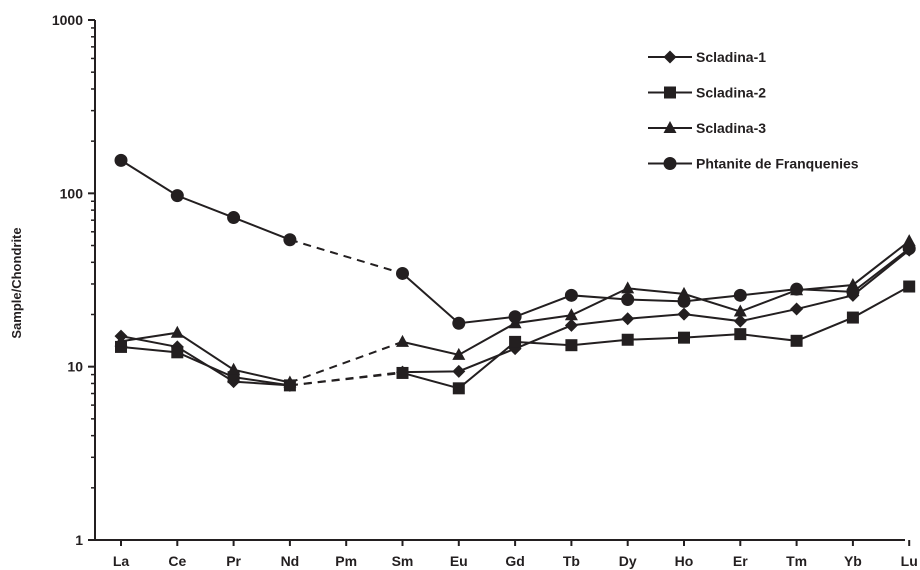  I want to click on legend-label: Scladina-2, so click(731, 93).